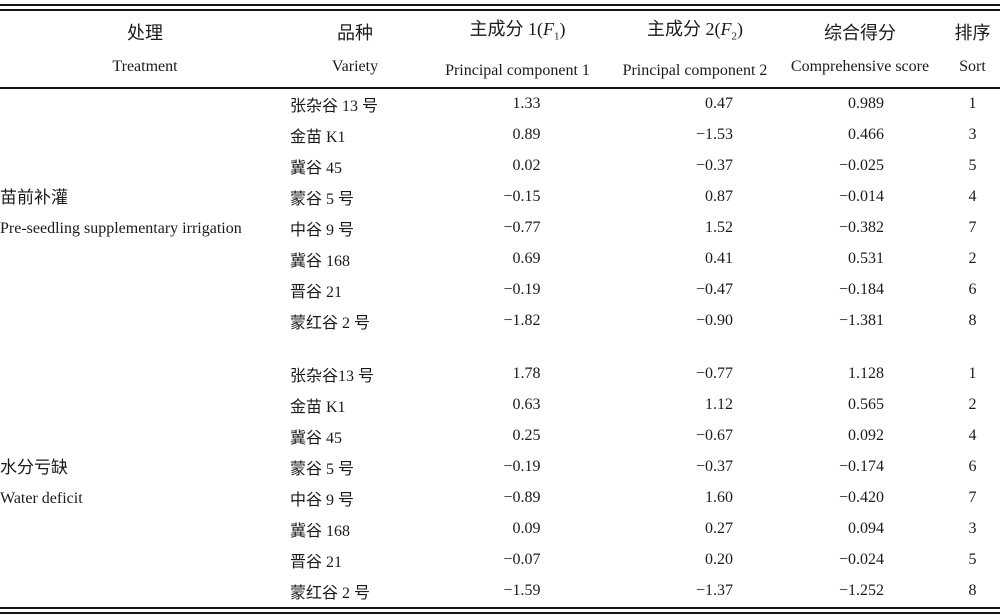 The height and width of the screenshot is (614, 1000). What do you see at coordinates (522, 321) in the screenshot?
I see `pc1-value: −1.82` at bounding box center [522, 321].